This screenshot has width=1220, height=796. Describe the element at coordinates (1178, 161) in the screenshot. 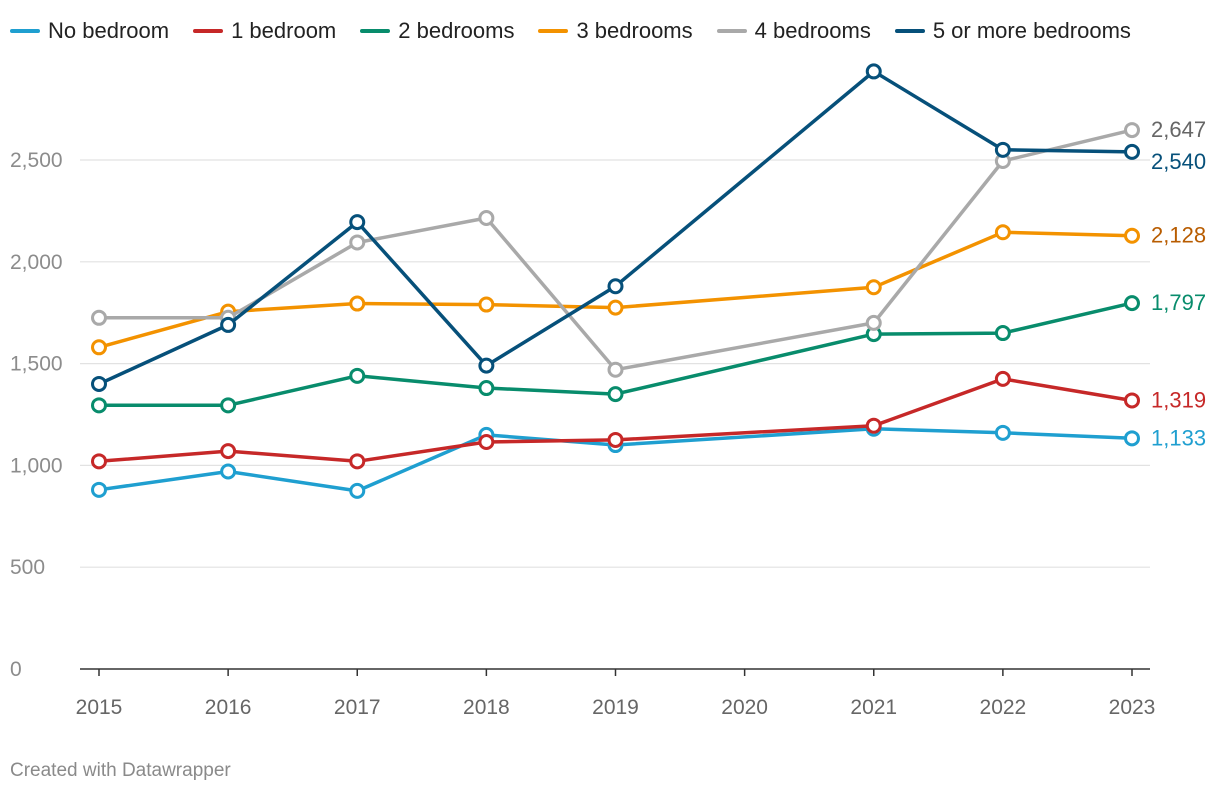

I see `end-value-label: 2,540` at that location.